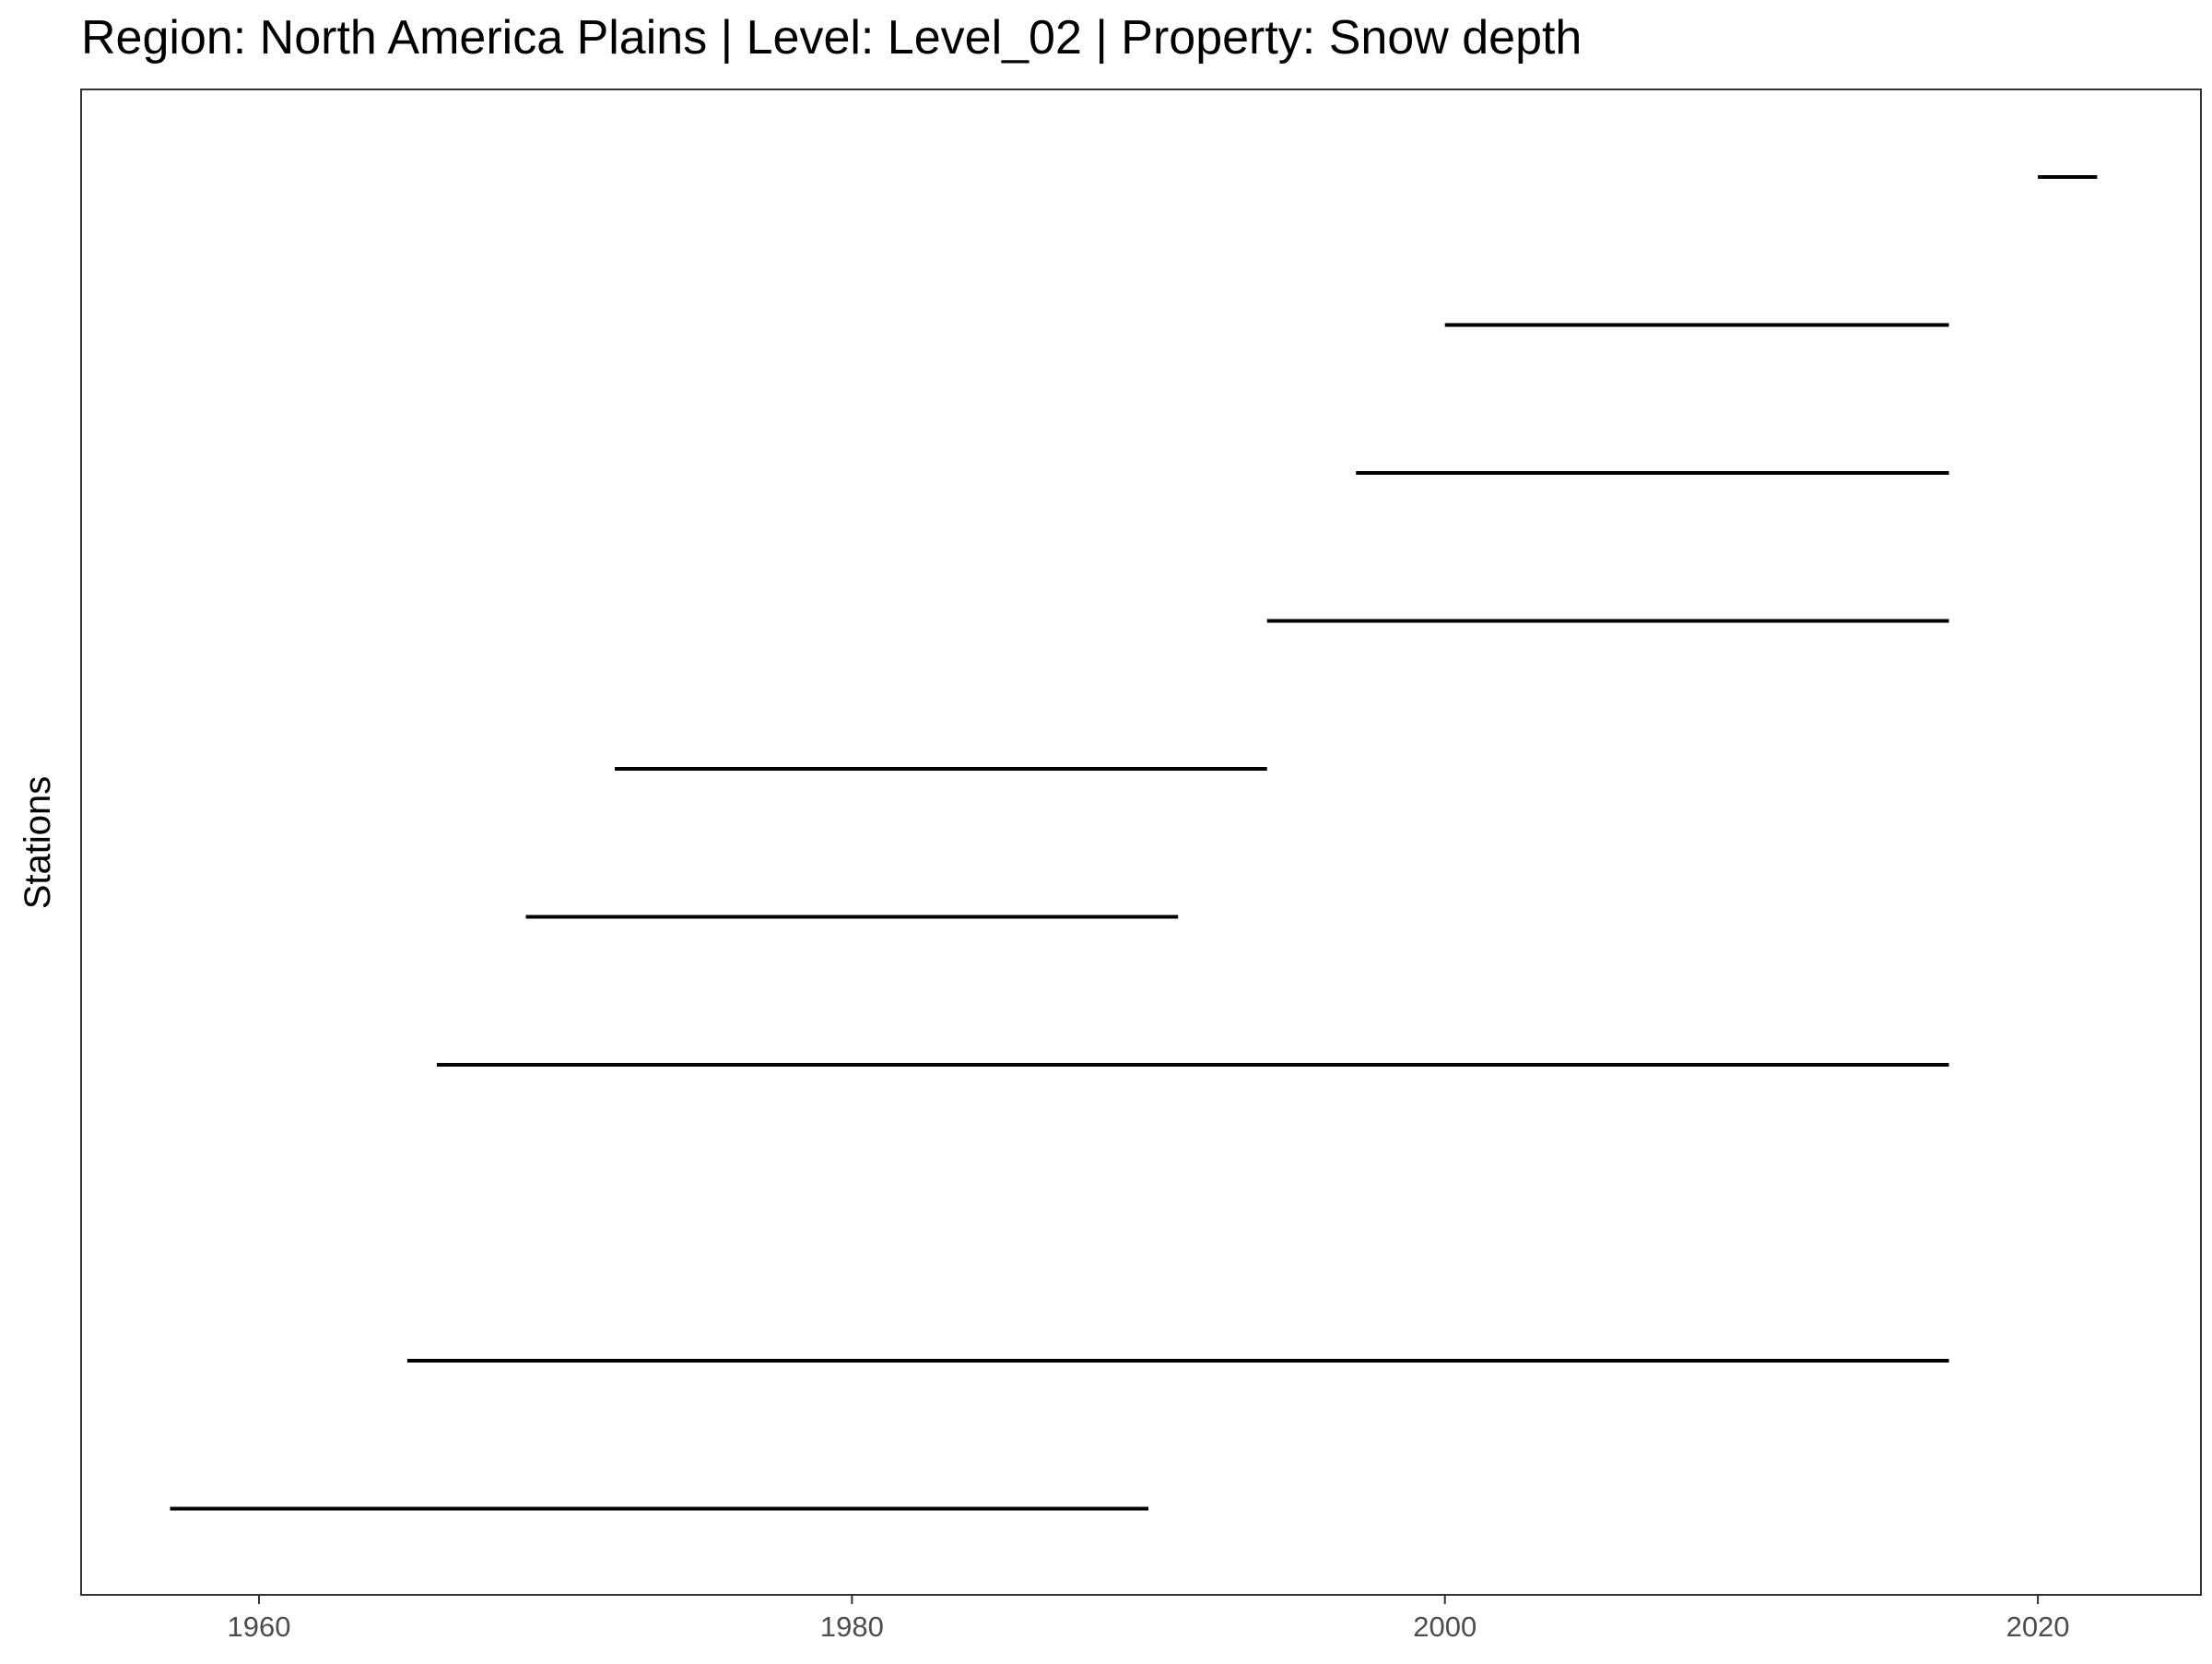  I want to click on y-axis-title: Stations, so click(38, 843).